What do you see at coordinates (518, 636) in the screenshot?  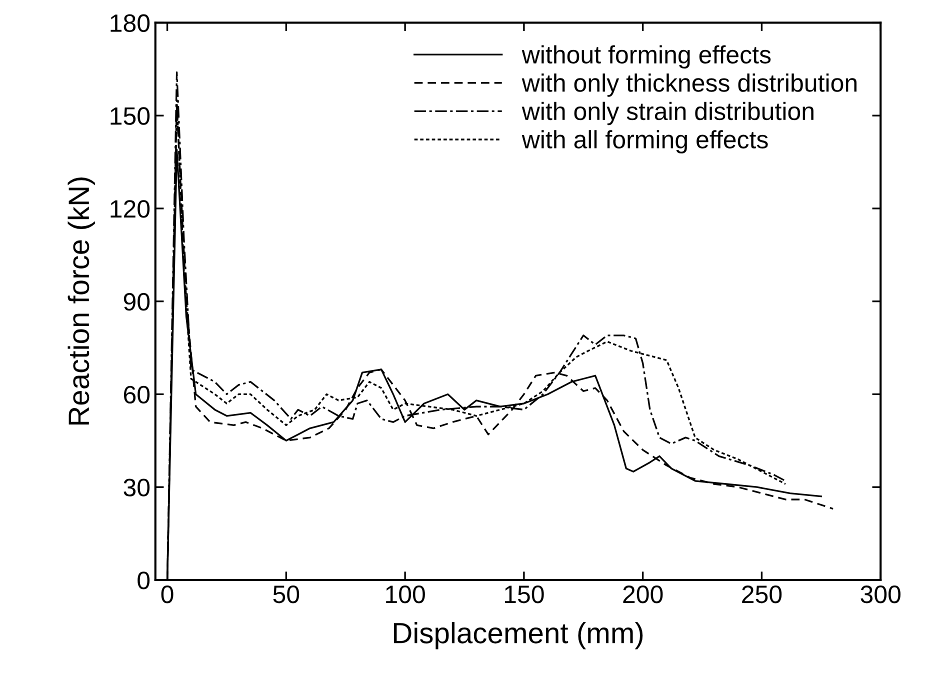 I see `x-axis-title: Displacement (mm)` at bounding box center [518, 636].